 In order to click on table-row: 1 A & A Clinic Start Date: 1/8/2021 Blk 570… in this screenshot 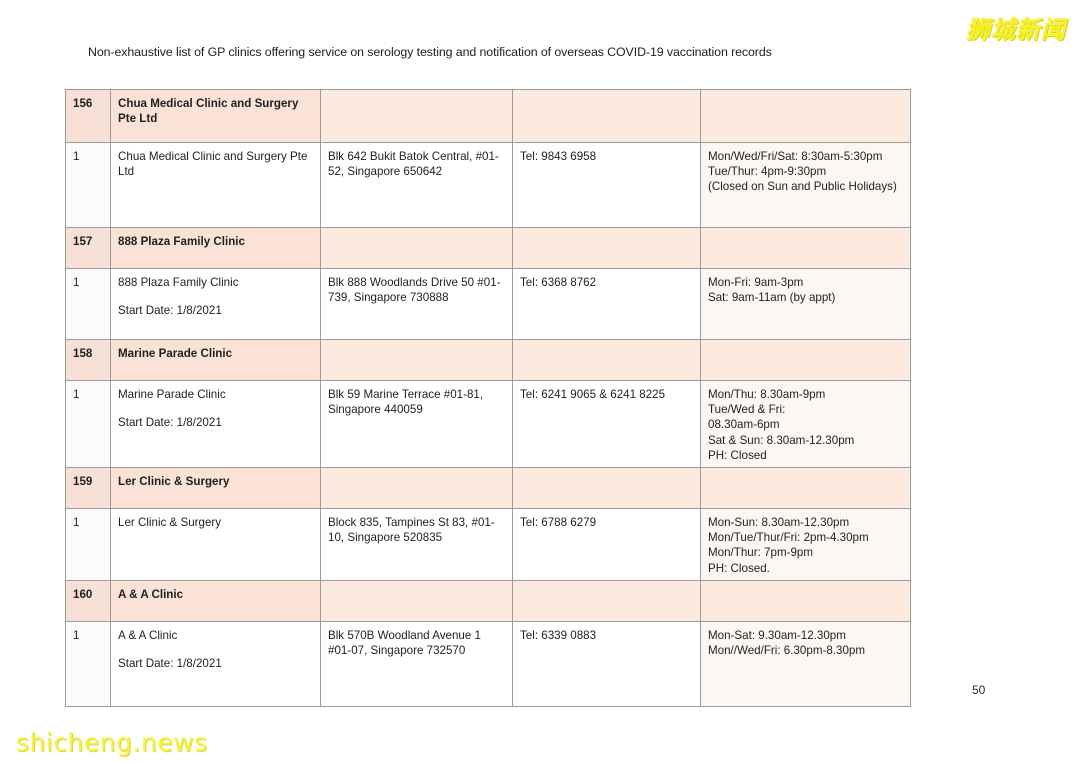, I will do `click(488, 663)`.